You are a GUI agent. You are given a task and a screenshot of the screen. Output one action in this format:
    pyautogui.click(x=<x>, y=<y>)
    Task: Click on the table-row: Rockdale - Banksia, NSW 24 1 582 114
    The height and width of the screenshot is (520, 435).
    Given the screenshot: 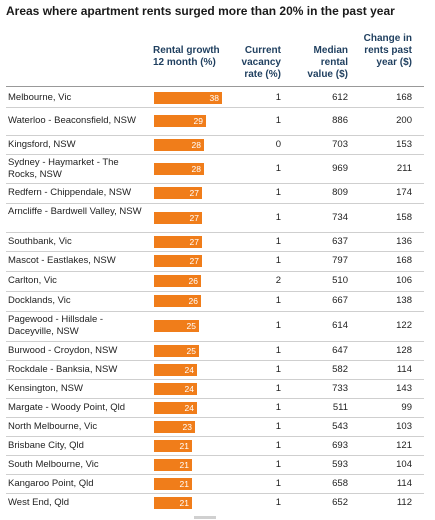 What is the action you would take?
    pyautogui.click(x=215, y=369)
    